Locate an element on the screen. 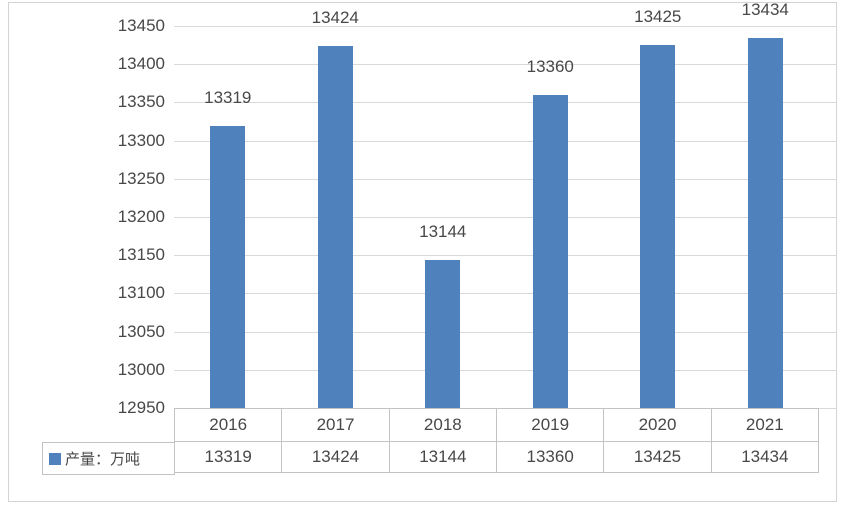  bar-2021 is located at coordinates (765, 223).